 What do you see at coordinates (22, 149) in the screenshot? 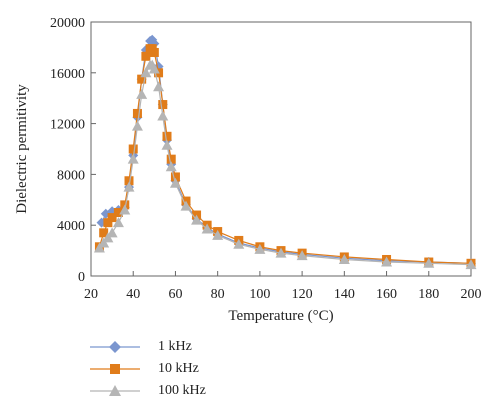
I see `y-axis-label: Dielectric permitivity` at bounding box center [22, 149].